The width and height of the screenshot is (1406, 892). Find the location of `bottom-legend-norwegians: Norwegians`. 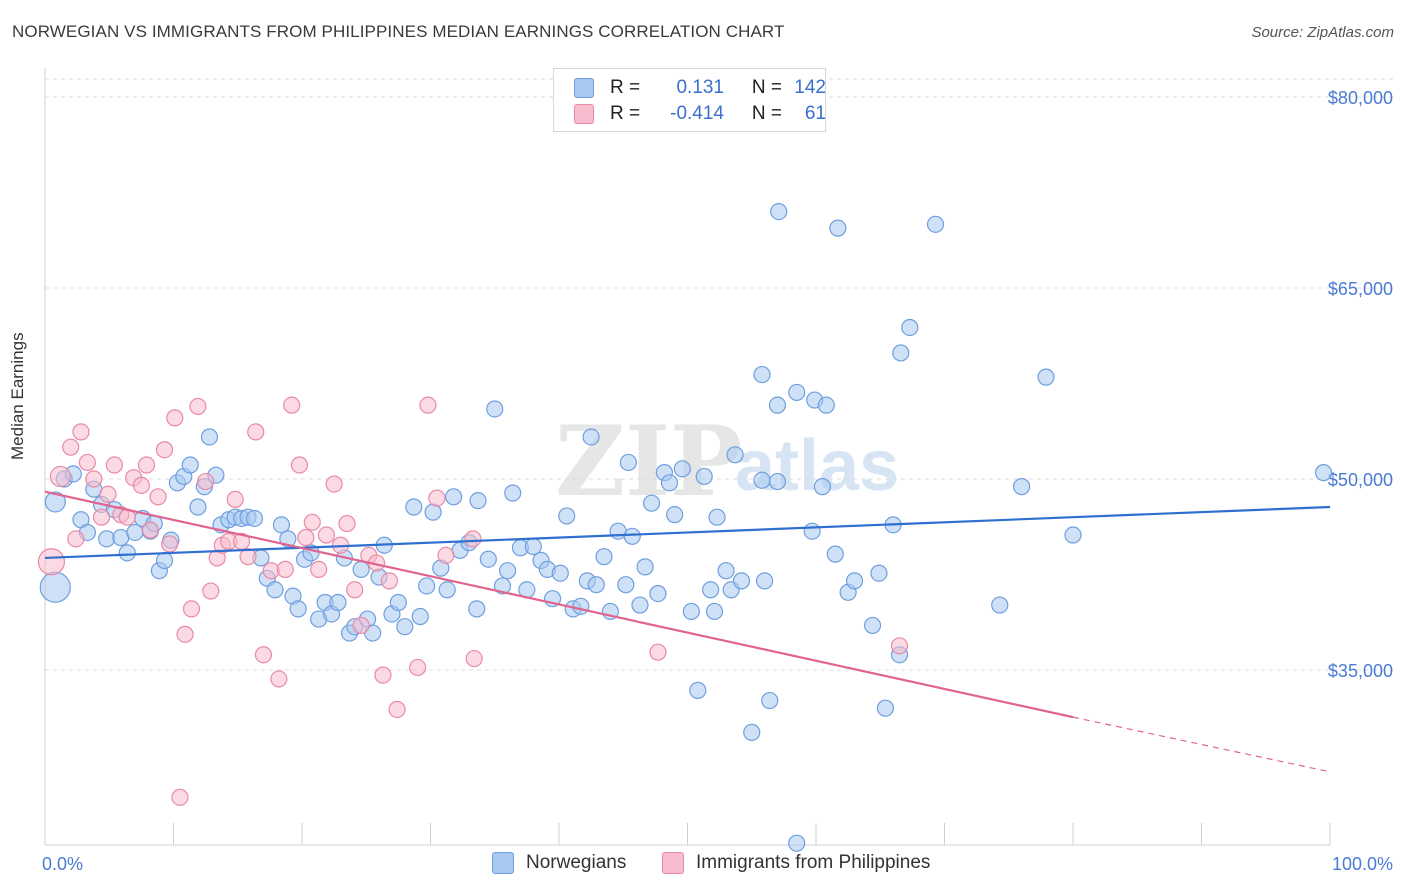

bottom-legend-norwegians: Norwegians is located at coordinates (559, 863).